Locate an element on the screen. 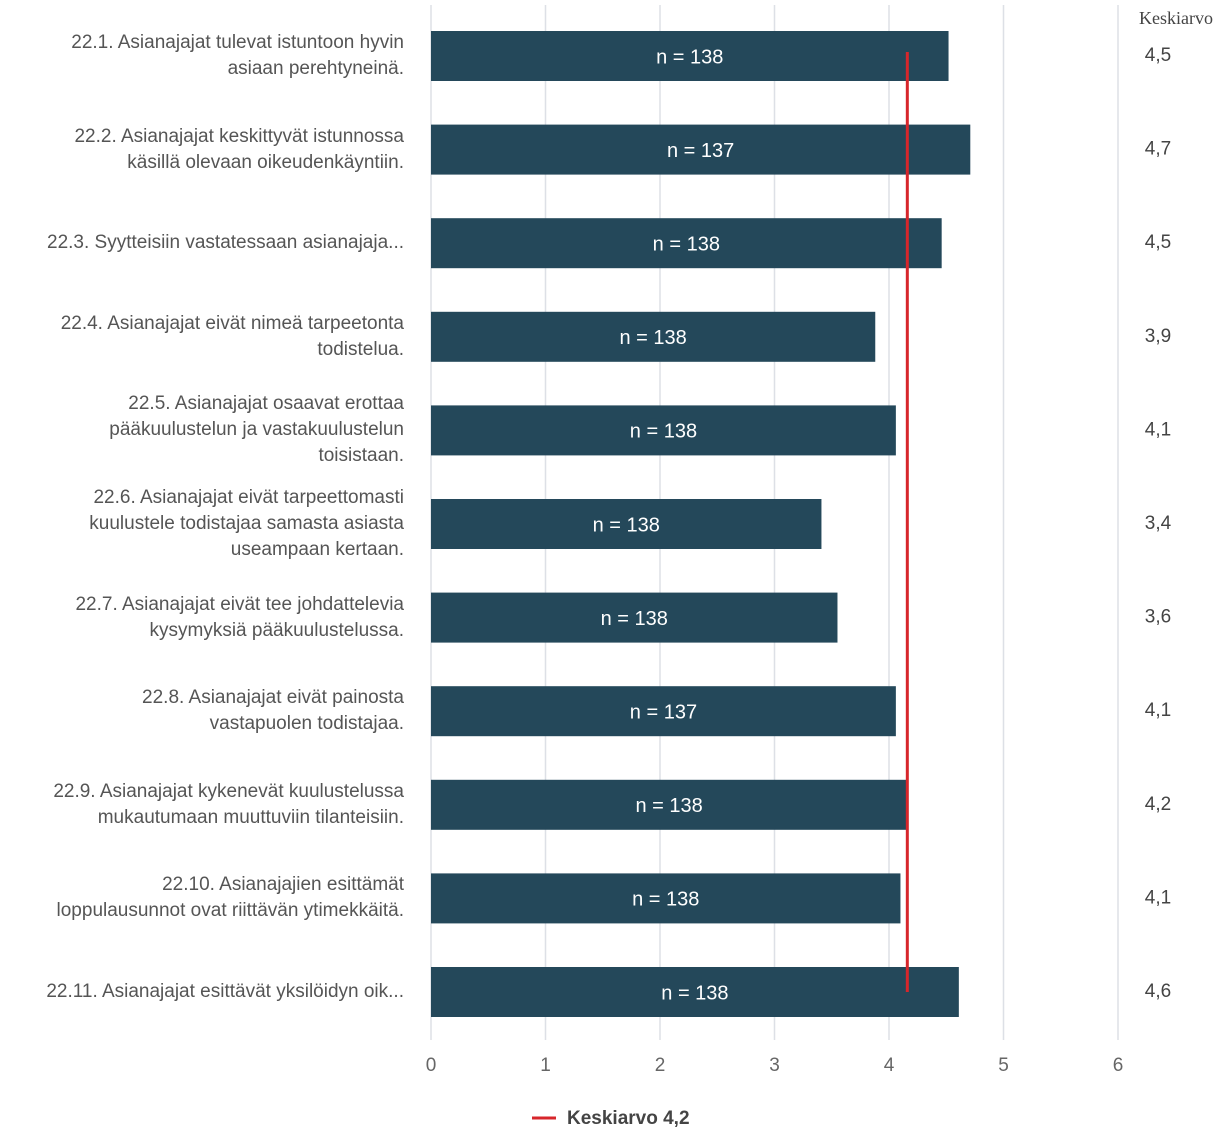 Image resolution: width=1229 pixels, height=1130 pixels. x-tick-label: 4 is located at coordinates (889, 1065).